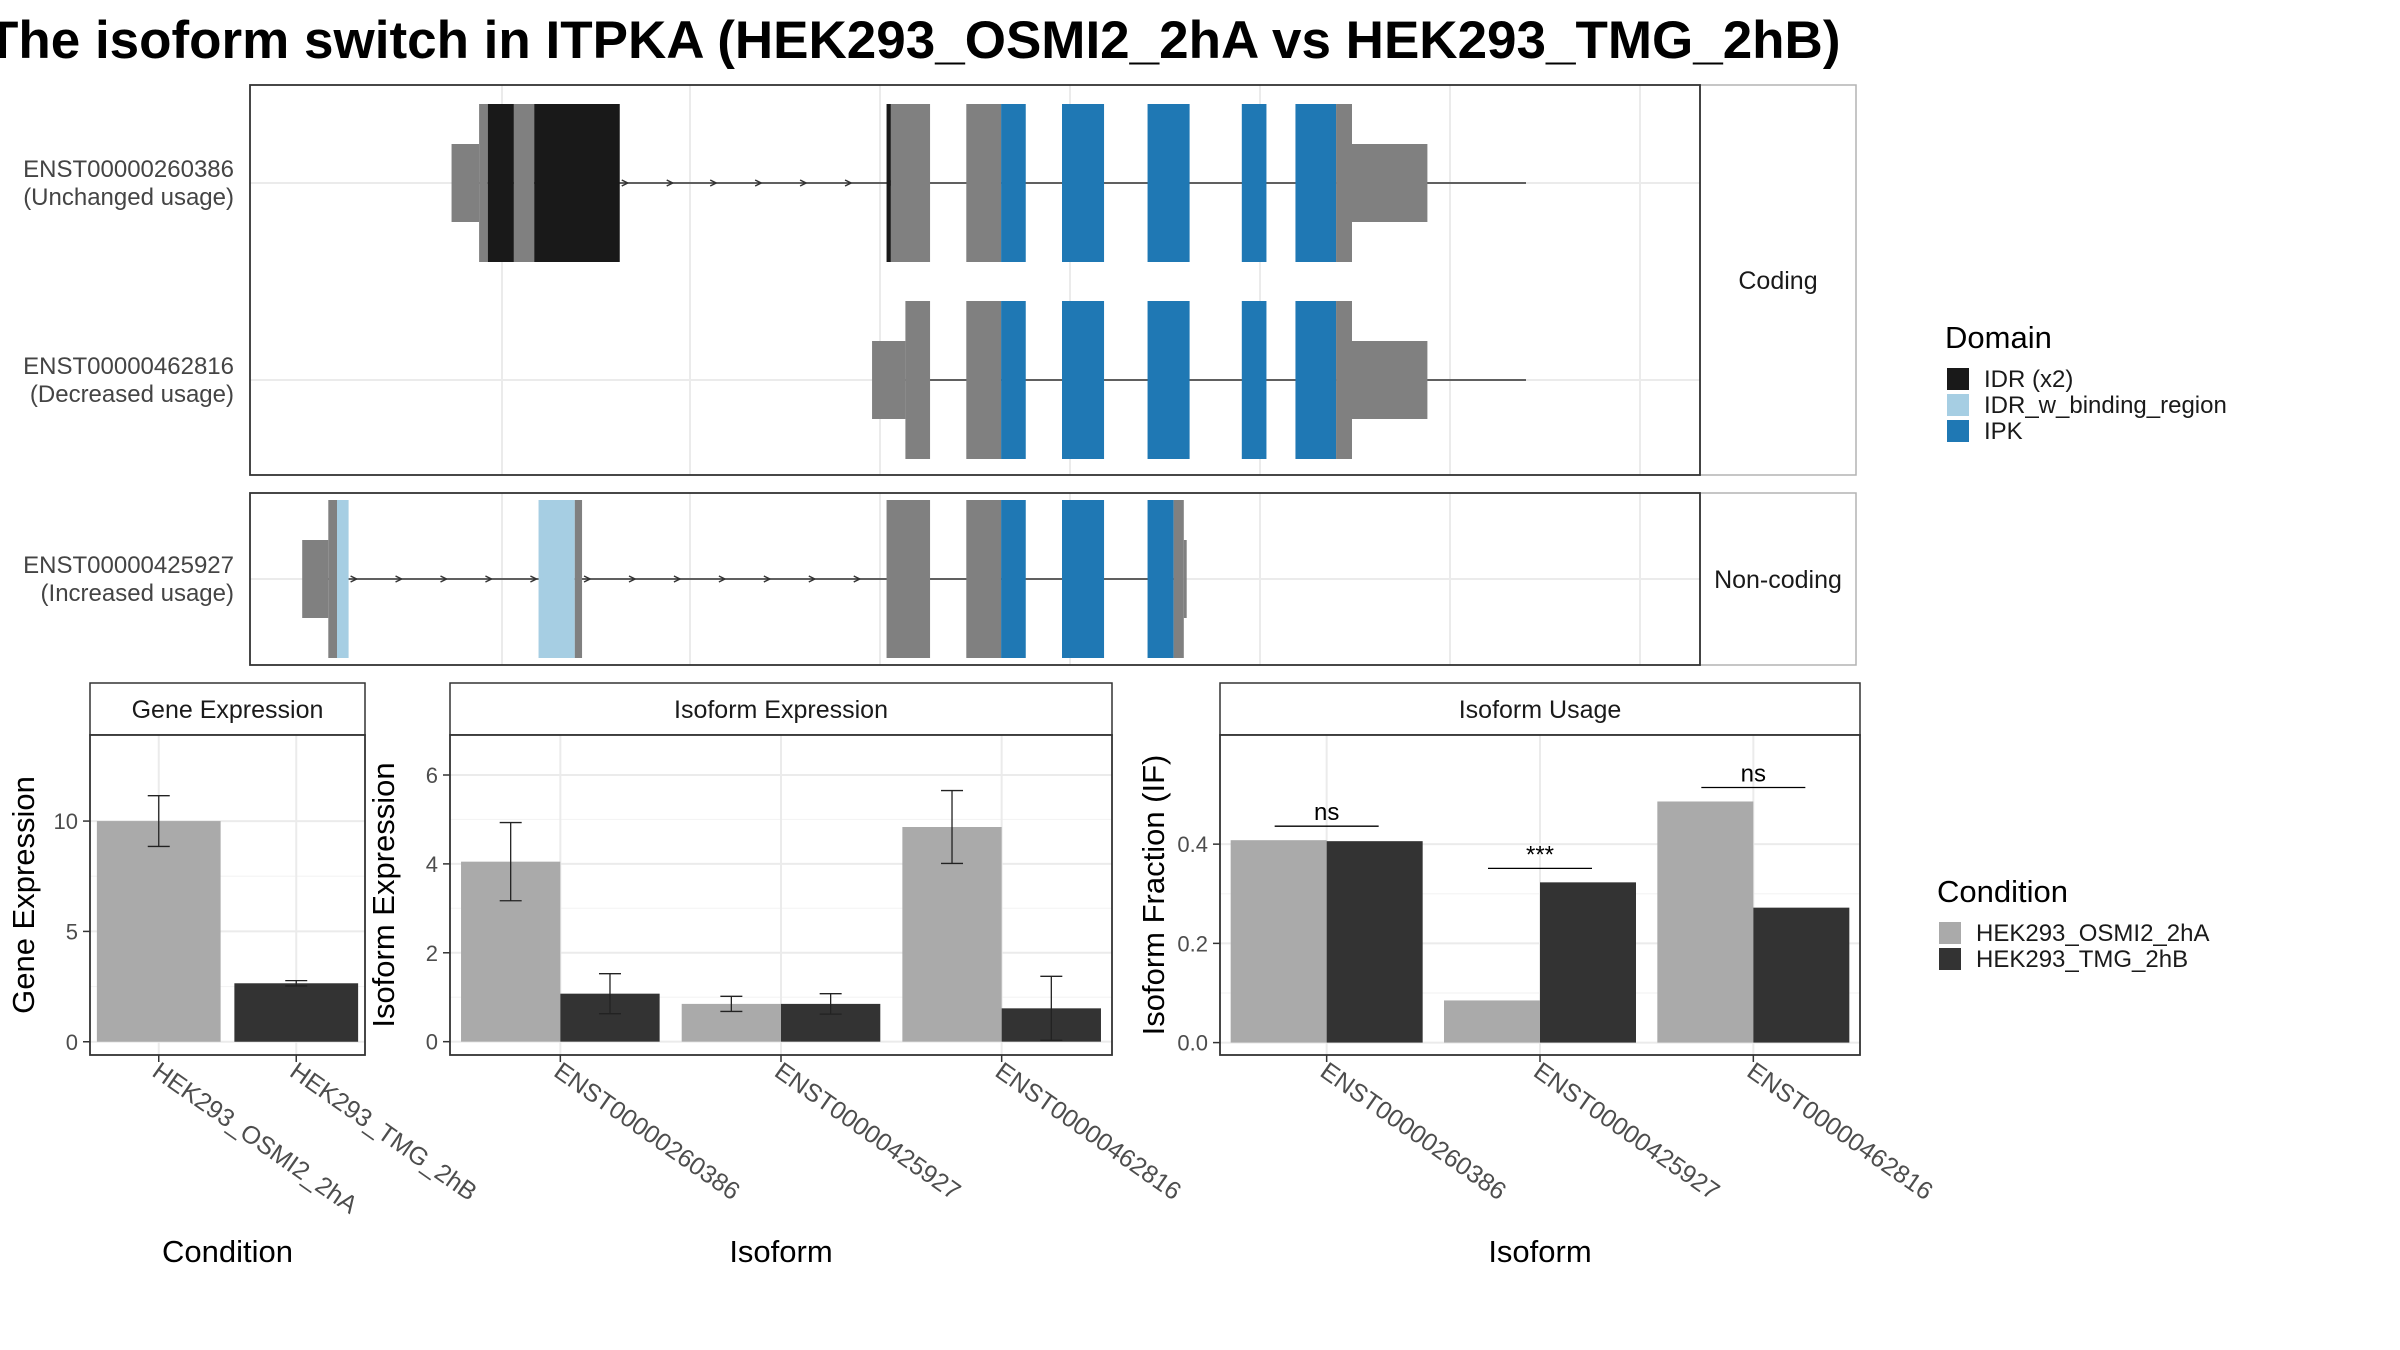 This screenshot has height=1350, width=2400. What do you see at coordinates (1958, 379) in the screenshot?
I see `legend-key-idr` at bounding box center [1958, 379].